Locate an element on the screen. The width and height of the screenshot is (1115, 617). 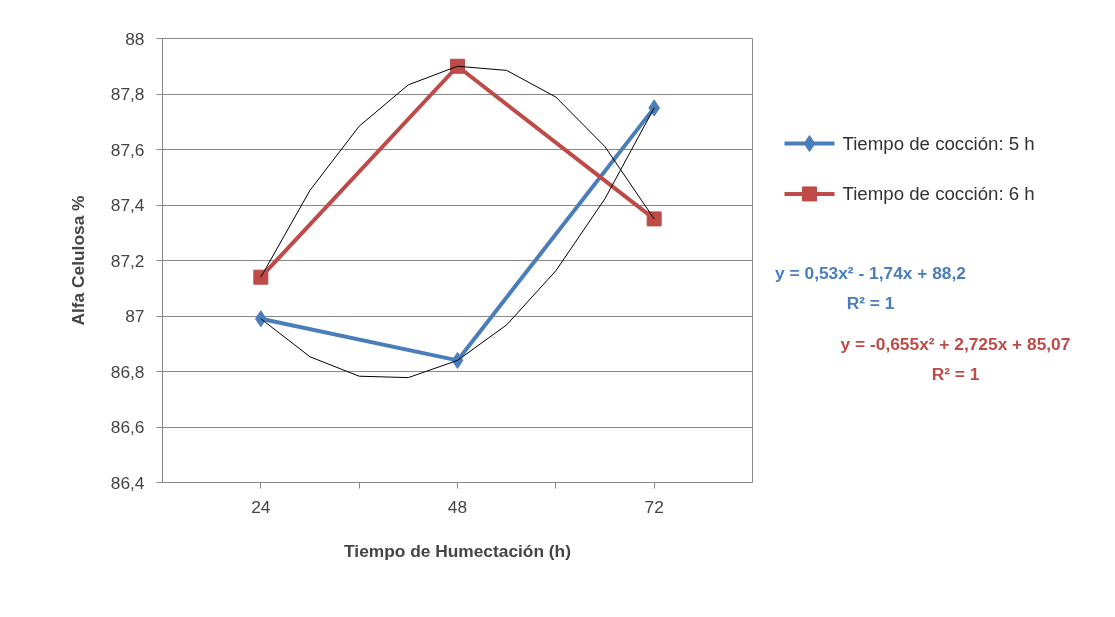
y-tick-label: 87,4 is located at coordinates (127, 205).